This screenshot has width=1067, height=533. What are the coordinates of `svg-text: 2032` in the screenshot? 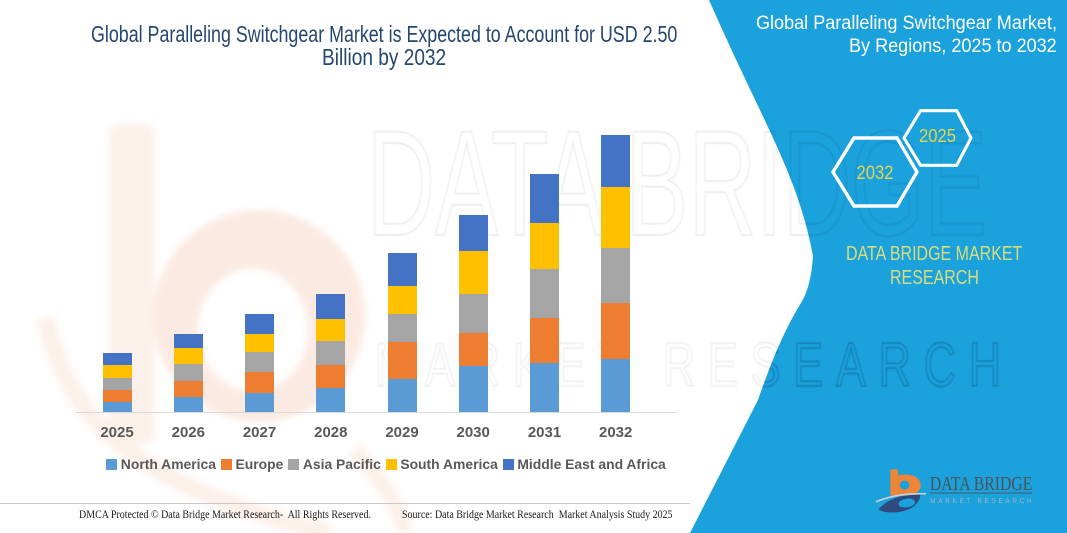 It's located at (875, 173).